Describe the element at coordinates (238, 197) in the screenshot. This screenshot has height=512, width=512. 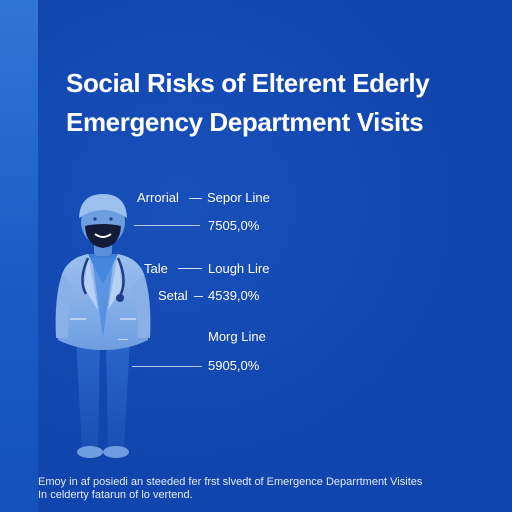
I see `label-sepor-line: Sepor Line` at that location.